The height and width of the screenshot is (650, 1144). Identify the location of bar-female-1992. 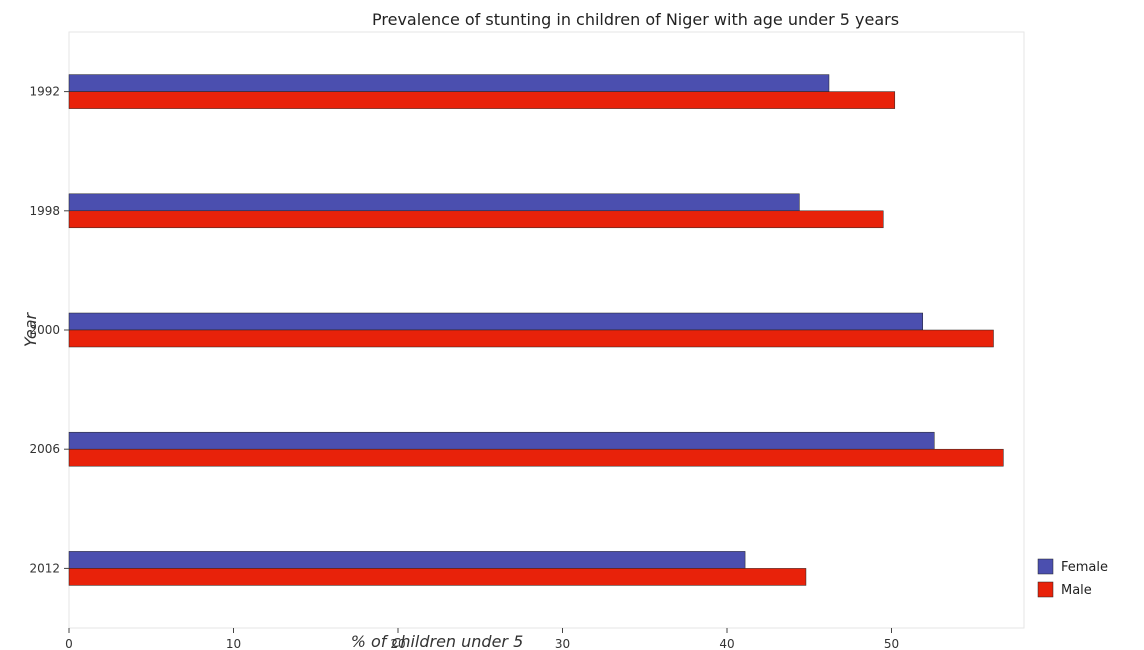
(449, 83).